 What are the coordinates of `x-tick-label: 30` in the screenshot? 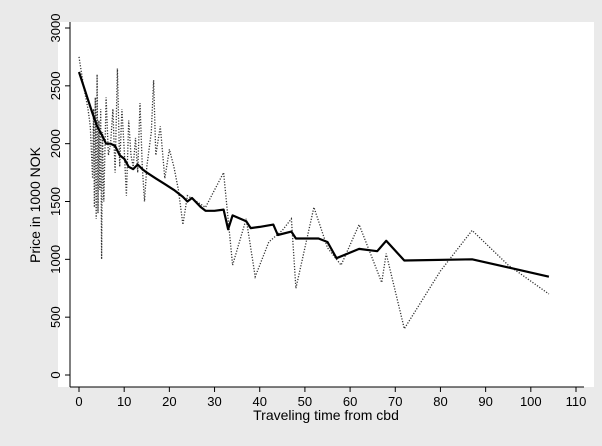 It's located at (214, 401).